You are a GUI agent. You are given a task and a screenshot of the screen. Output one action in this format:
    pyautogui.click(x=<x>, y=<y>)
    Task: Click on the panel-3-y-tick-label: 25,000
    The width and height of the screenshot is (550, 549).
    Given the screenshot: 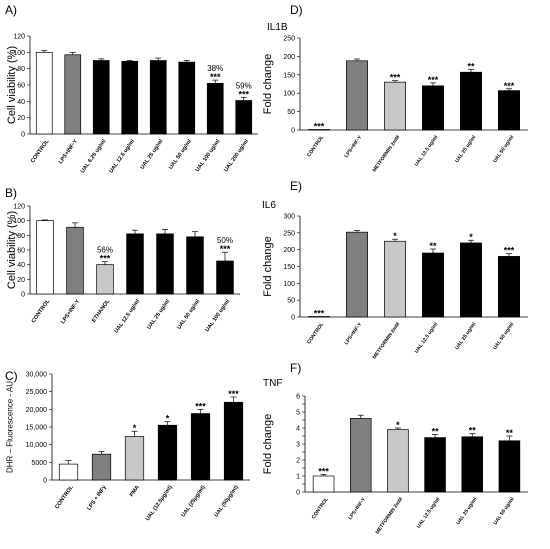 What is the action you would take?
    pyautogui.click(x=37, y=392)
    